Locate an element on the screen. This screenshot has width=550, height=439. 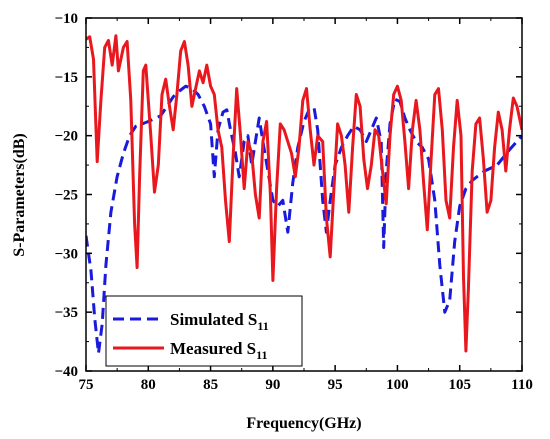
y-tick-label: −25 is located at coordinates (66, 196).